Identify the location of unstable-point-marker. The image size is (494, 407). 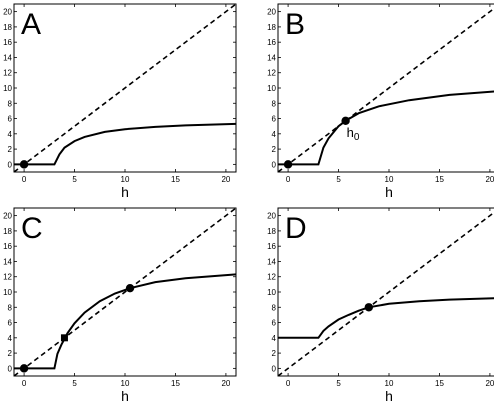
(64, 338).